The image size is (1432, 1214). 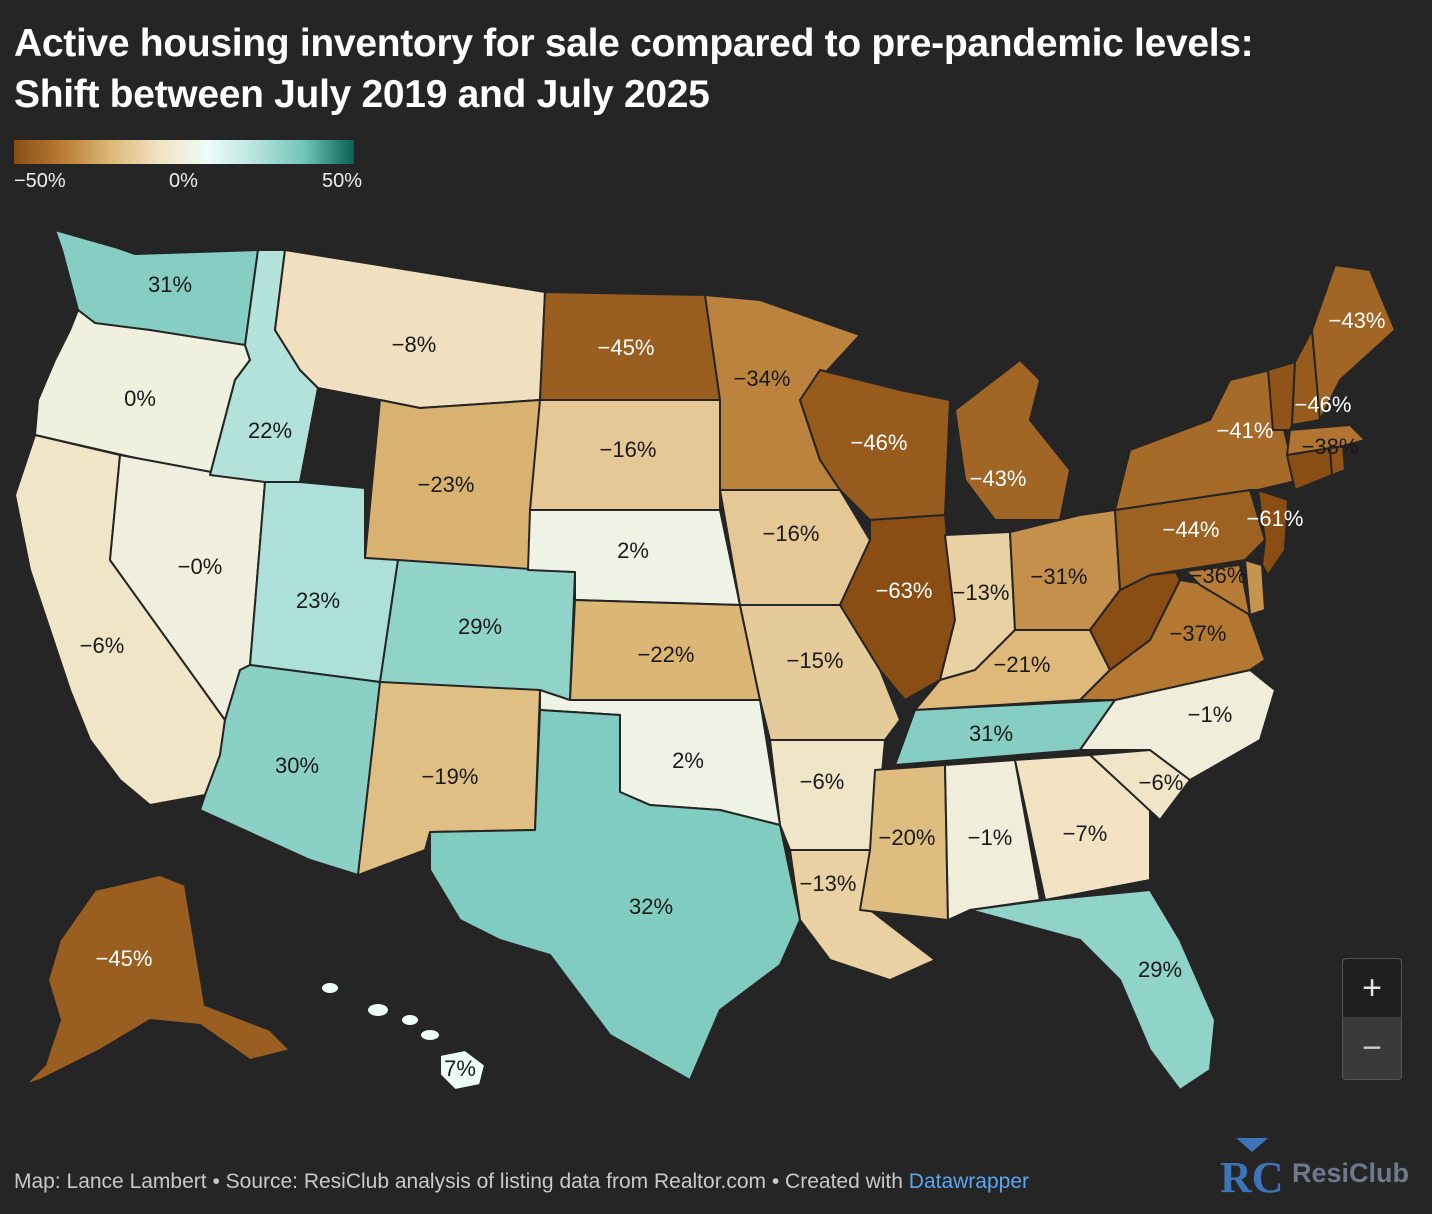 What do you see at coordinates (200, 566) in the screenshot?
I see `state-label-nv: −0%` at bounding box center [200, 566].